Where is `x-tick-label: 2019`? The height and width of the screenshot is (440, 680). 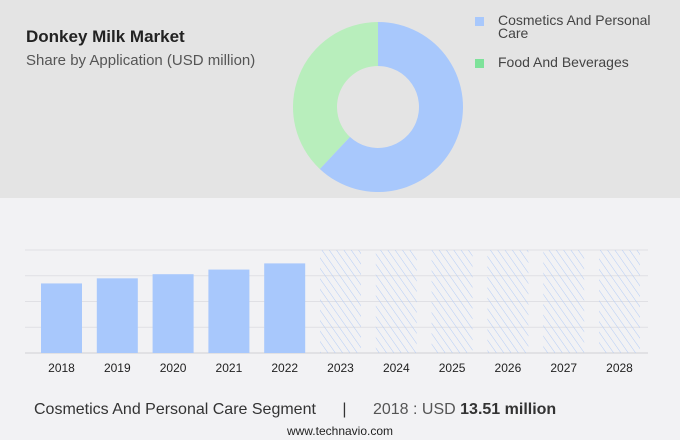
x-tick-label: 2019 is located at coordinates (117, 368).